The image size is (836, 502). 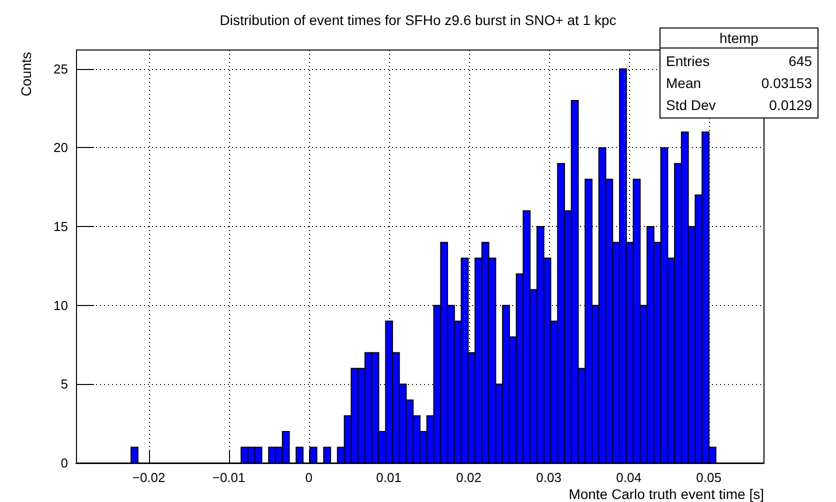 What do you see at coordinates (684, 83) in the screenshot?
I see `annotation: Mean` at bounding box center [684, 83].